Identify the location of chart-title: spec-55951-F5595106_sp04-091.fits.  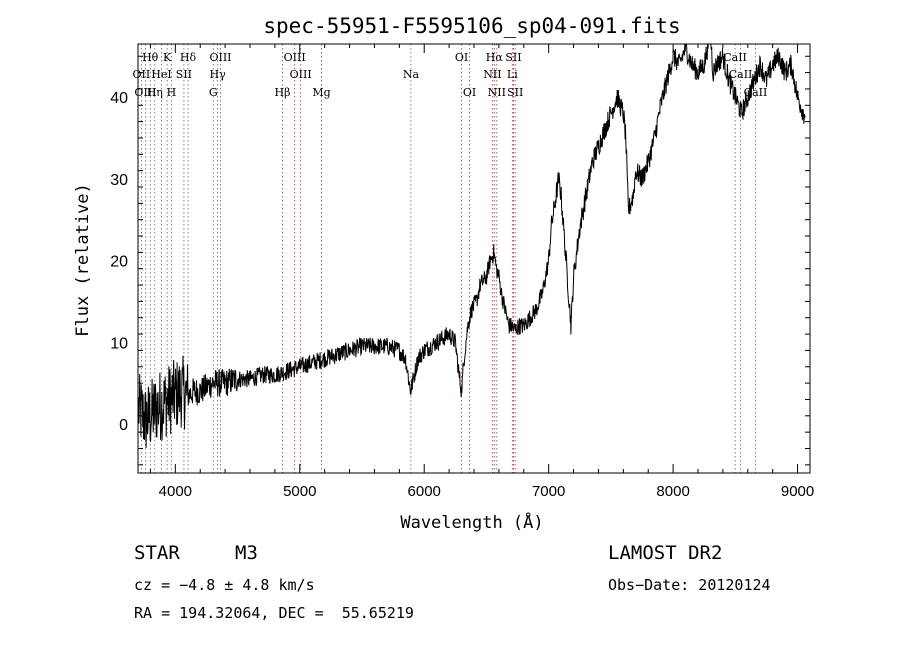
(471, 26).